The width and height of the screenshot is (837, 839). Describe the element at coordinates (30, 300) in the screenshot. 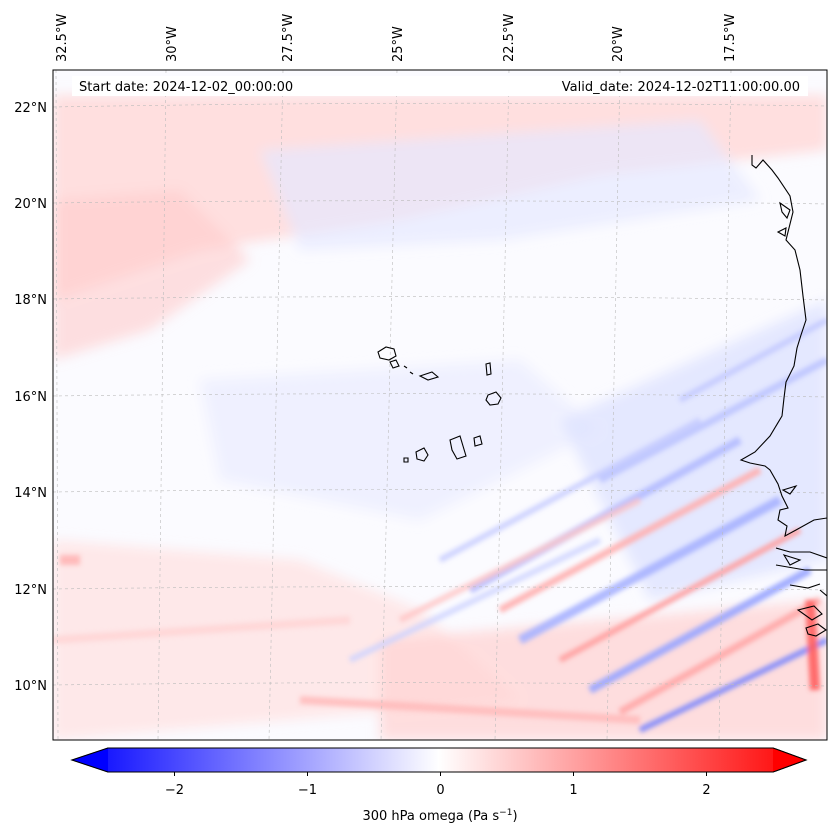

I see `lat-label-18n: 18°N` at that location.